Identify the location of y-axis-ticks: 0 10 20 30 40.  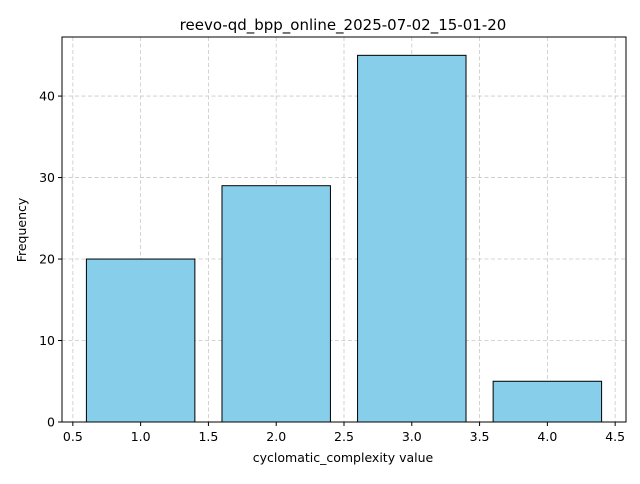
(50, 259).